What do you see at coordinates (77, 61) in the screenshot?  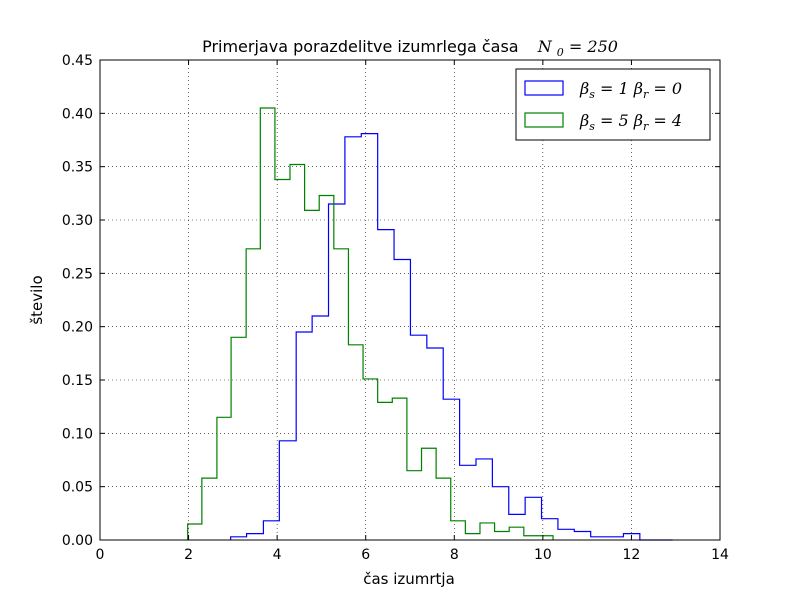 I see `y-tick-label: 0.45` at bounding box center [77, 61].